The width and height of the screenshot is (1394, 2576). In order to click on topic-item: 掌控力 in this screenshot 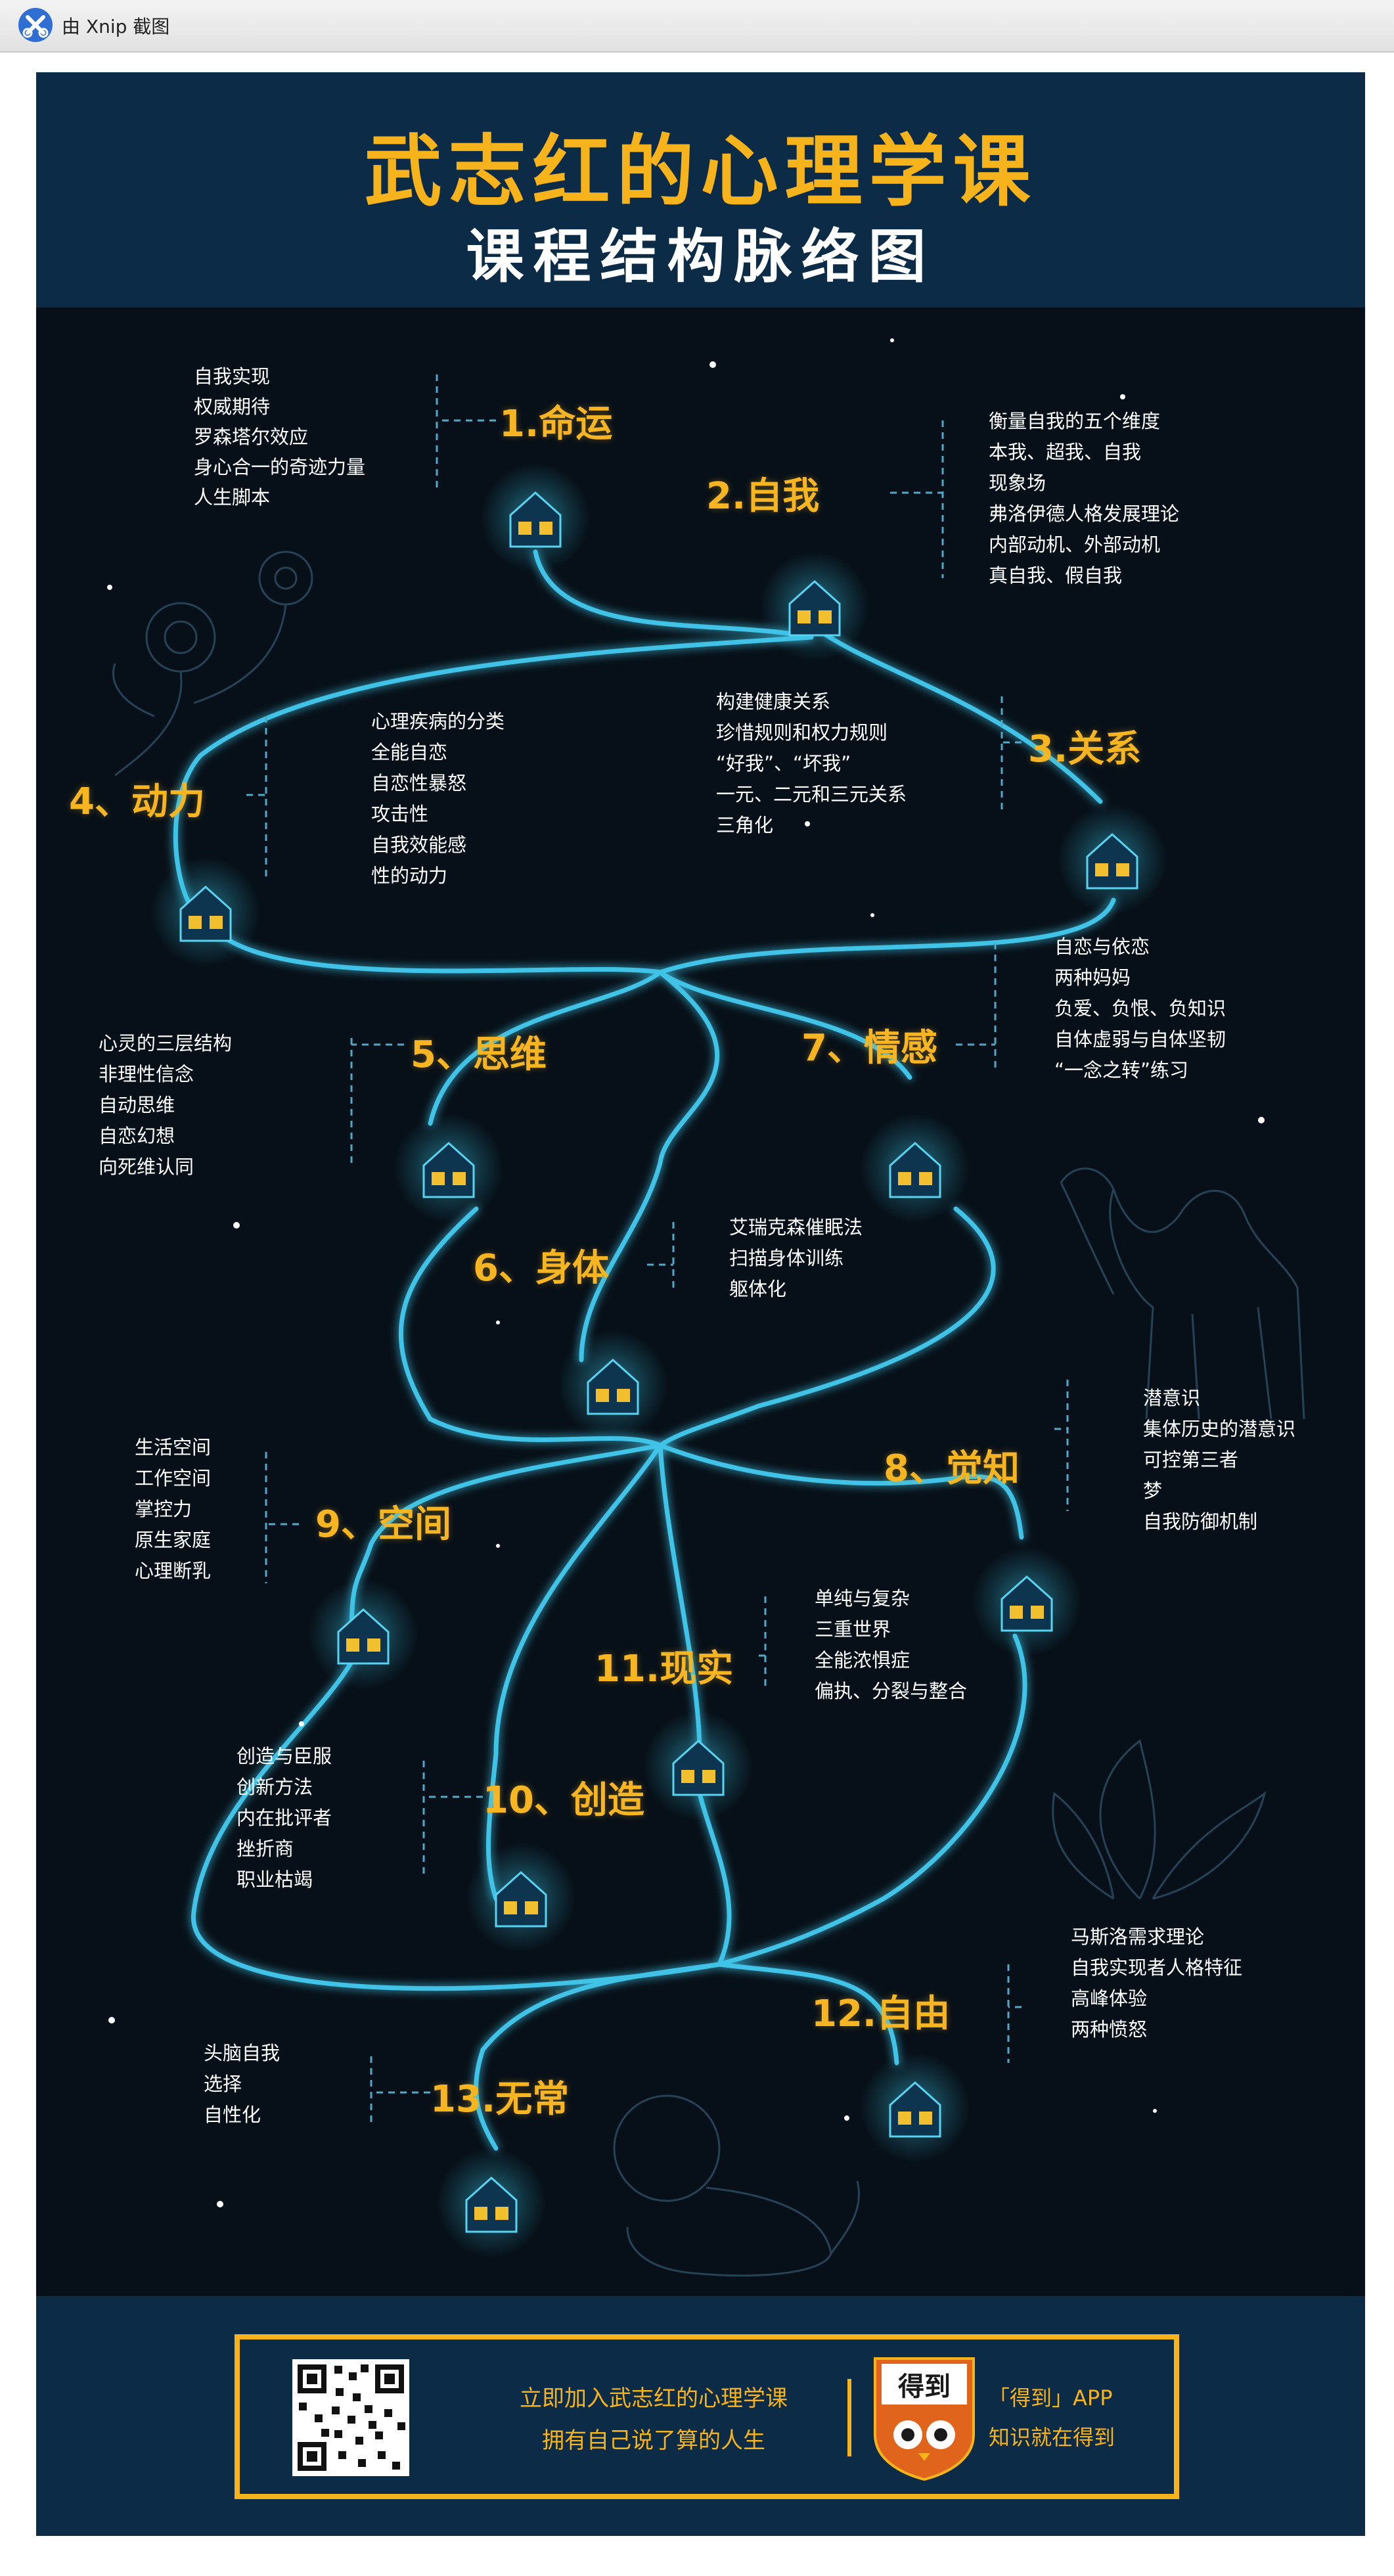, I will do `click(163, 1509)`.